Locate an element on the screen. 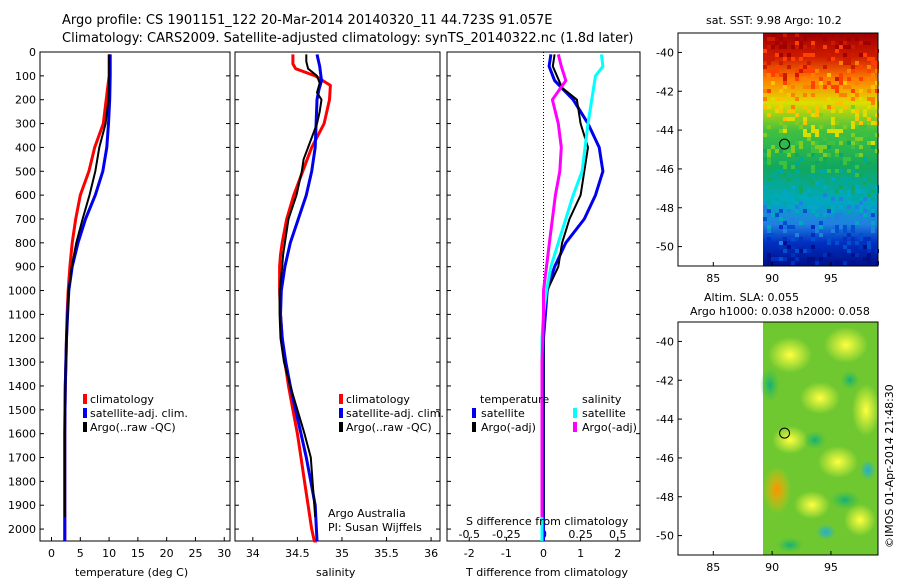  difference-xlabel-top: S difference from climatology is located at coordinates (547, 521).